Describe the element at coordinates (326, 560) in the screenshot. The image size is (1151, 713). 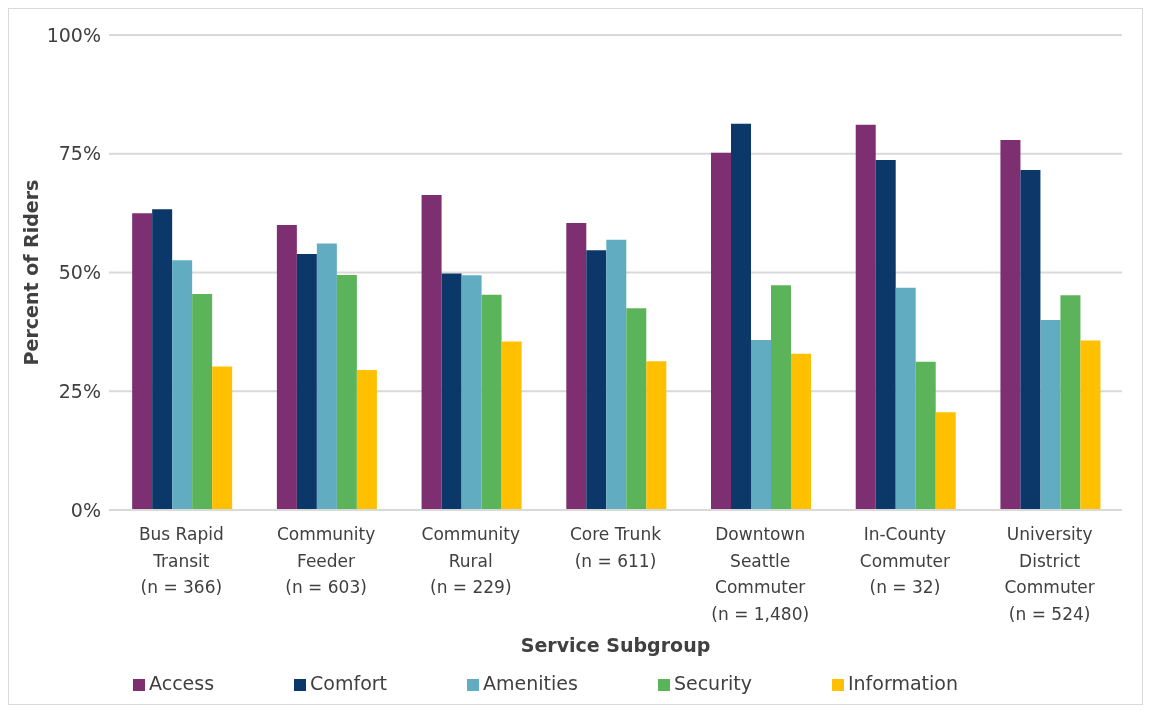
I see `x-tick-label: Community Feeder (n = 603)` at that location.